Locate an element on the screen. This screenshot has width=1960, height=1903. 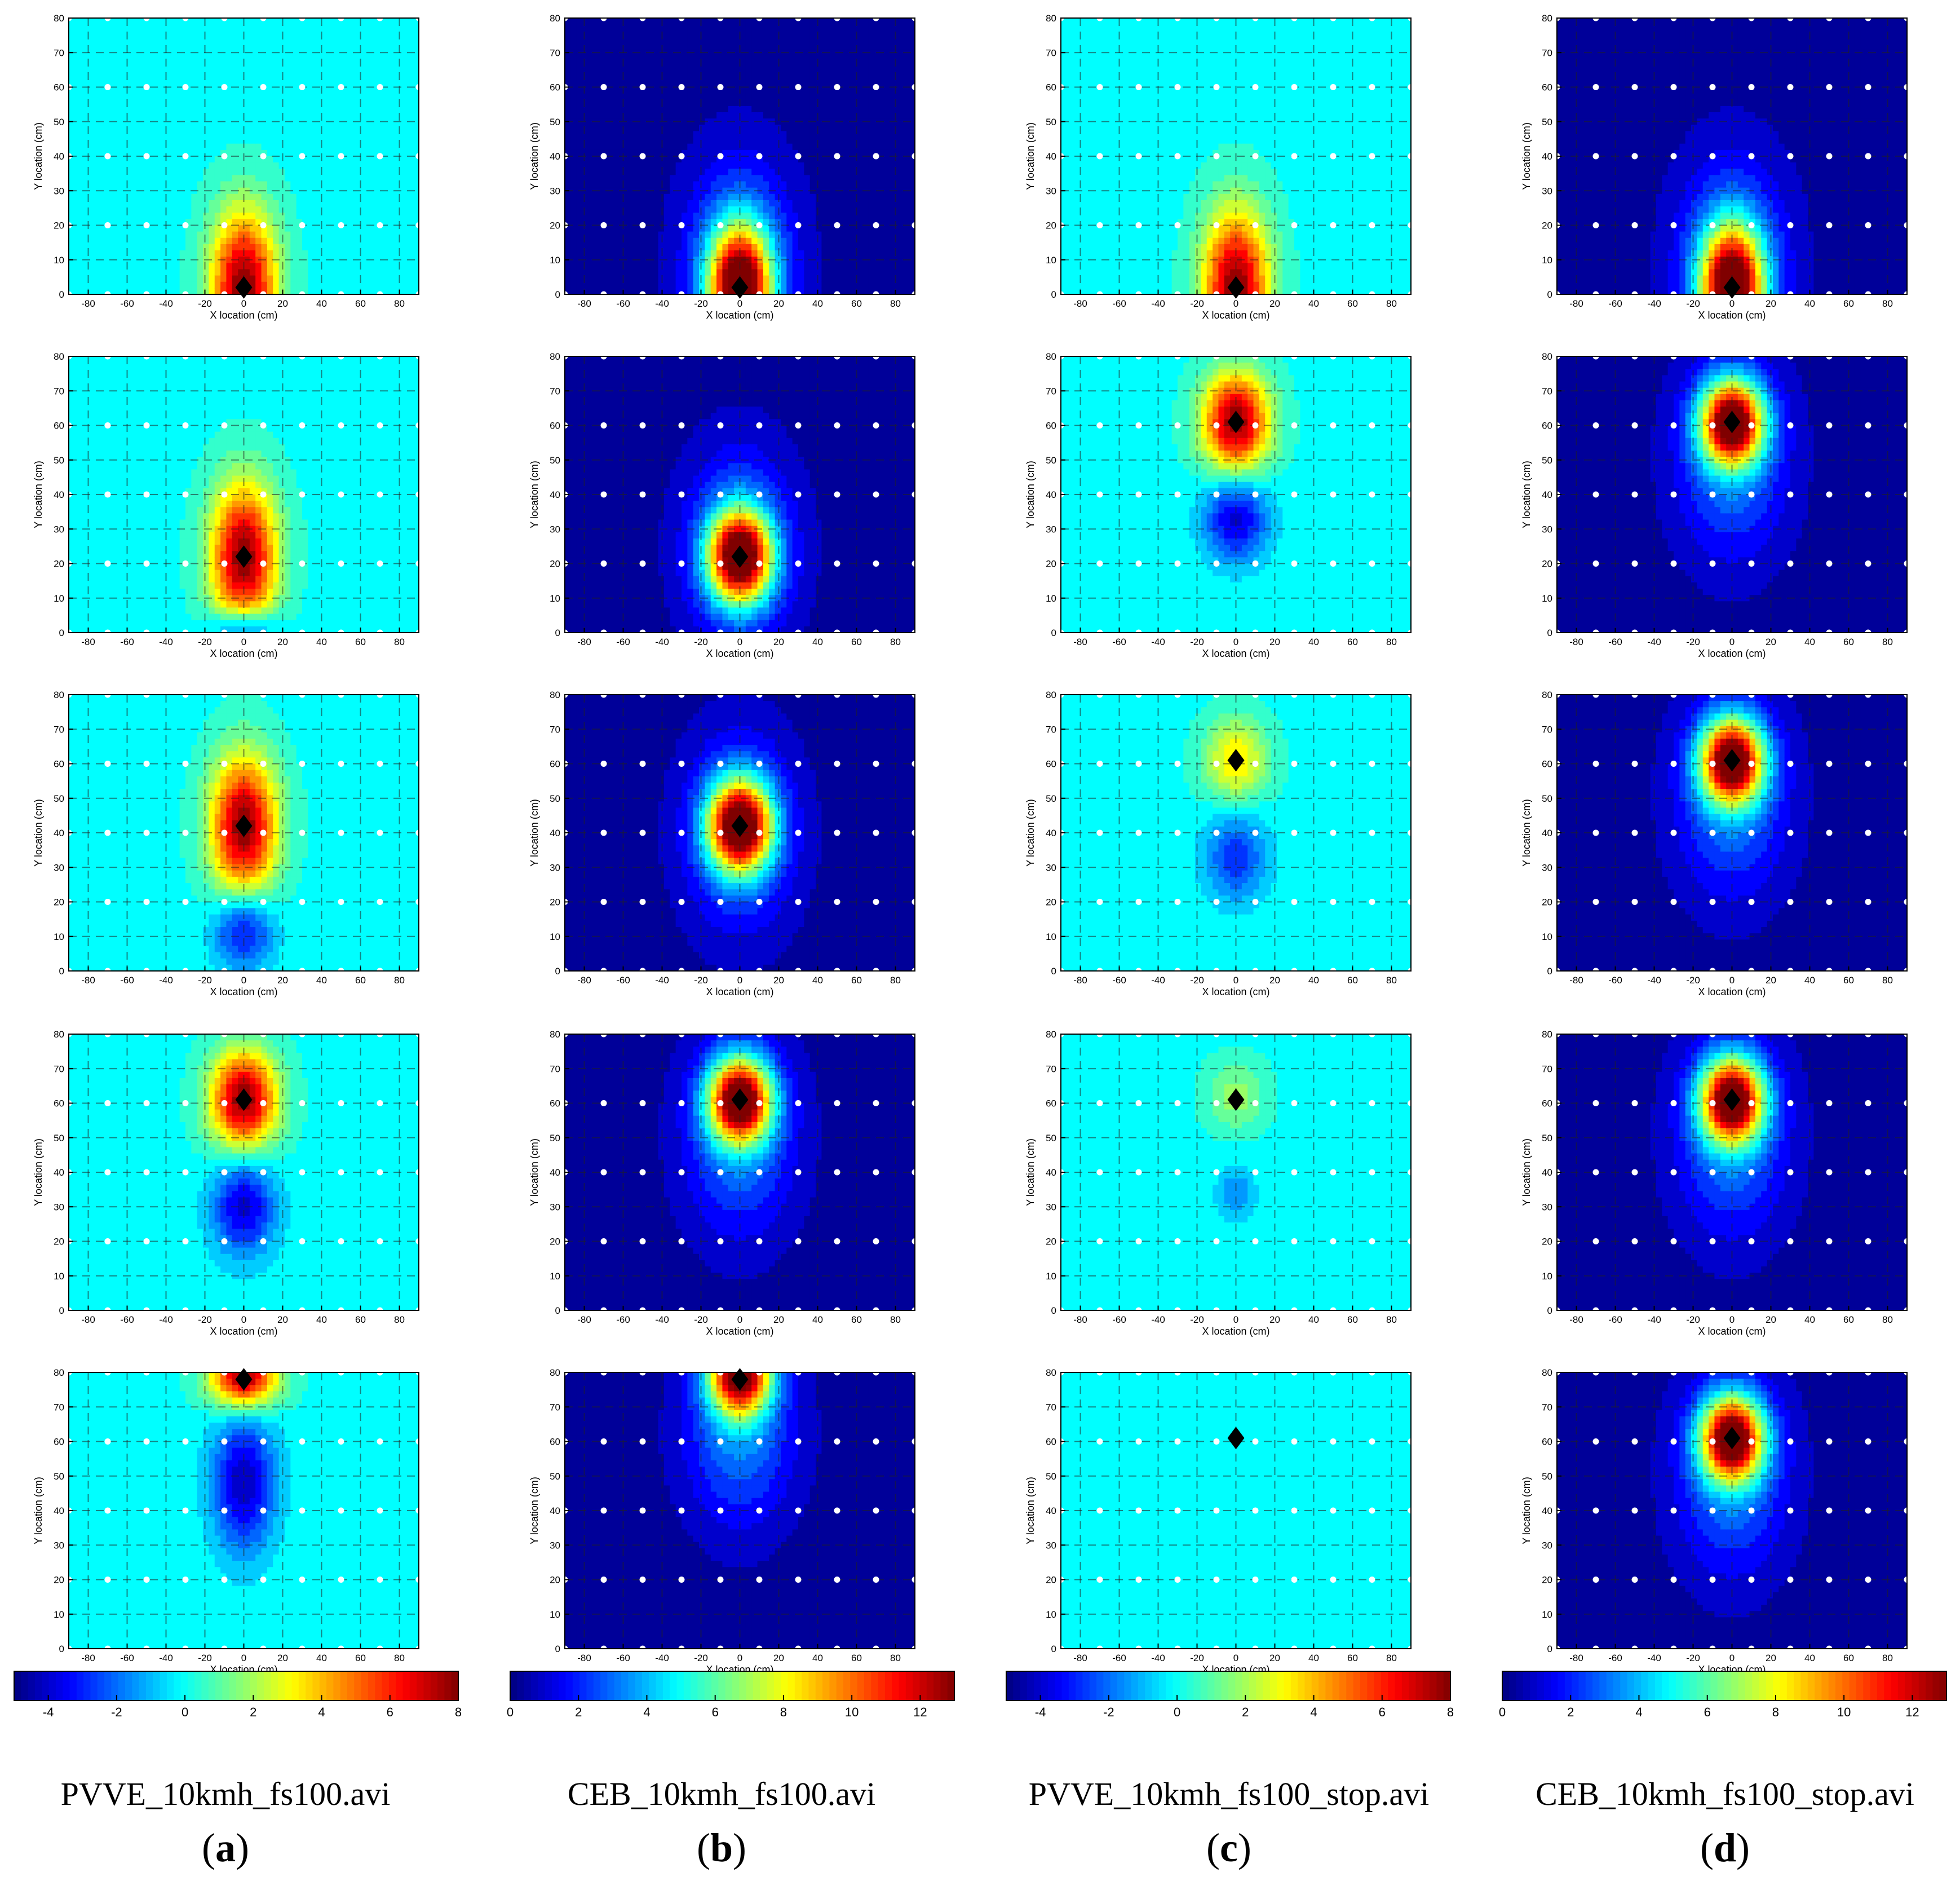
caption-filename-c: PVVE_10kmh_fs100_stop.avi is located at coordinates (1229, 1794).